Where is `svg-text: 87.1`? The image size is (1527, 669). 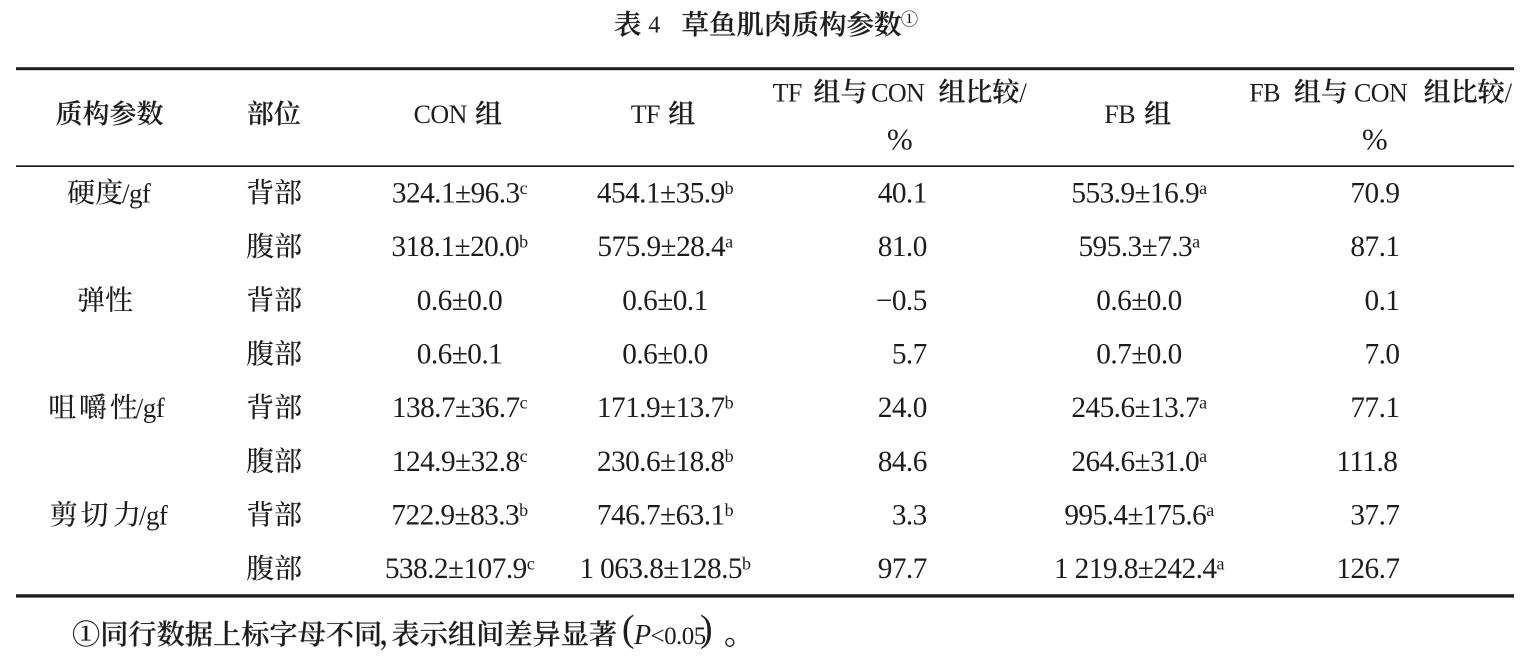 svg-text: 87.1 is located at coordinates (1374, 247).